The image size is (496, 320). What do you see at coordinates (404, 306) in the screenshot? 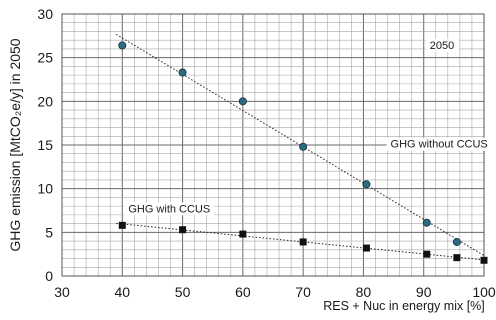
I see `x-axis-label: RES + Nuc in energy mix [%]` at bounding box center [404, 306].